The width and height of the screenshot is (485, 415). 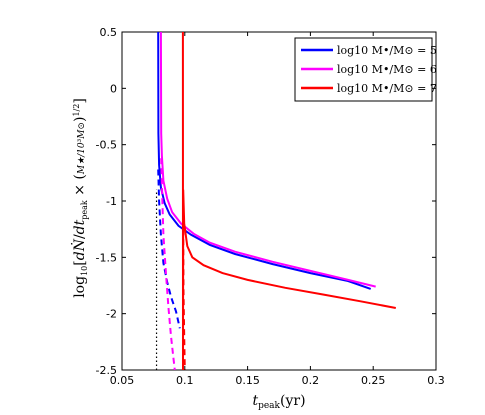 What do you see at coordinates (111, 314) in the screenshot?
I see `y-tick-label: -2` at bounding box center [111, 314].